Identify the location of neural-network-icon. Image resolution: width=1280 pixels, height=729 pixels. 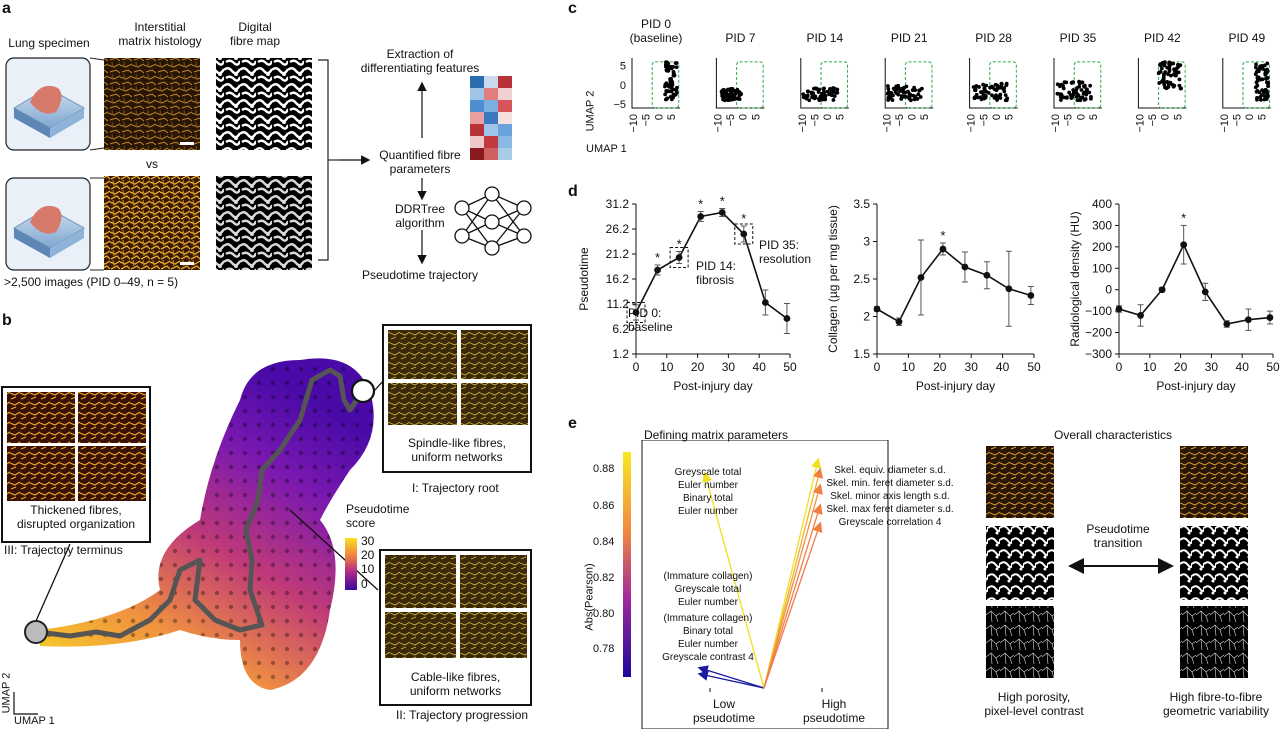
(493, 221).